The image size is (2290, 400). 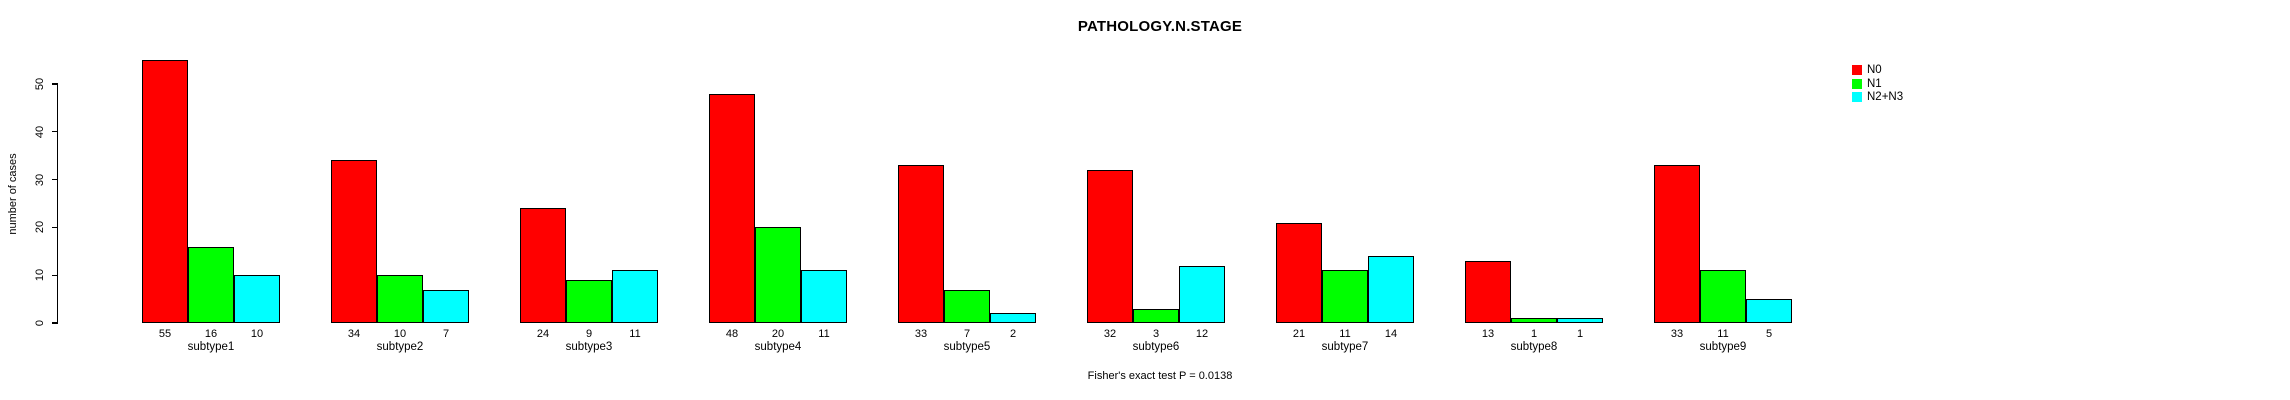 What do you see at coordinates (1534, 347) in the screenshot?
I see `x-category-label: subtype8` at bounding box center [1534, 347].